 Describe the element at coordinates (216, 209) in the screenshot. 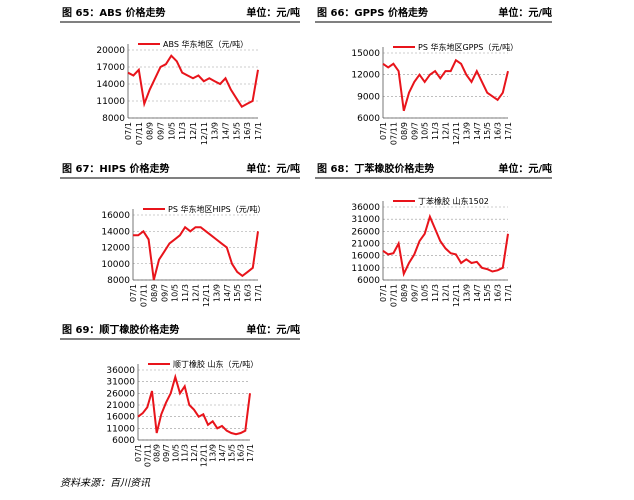

I see `legend-label: PS 华东地区HIPS（元/吨）` at that location.